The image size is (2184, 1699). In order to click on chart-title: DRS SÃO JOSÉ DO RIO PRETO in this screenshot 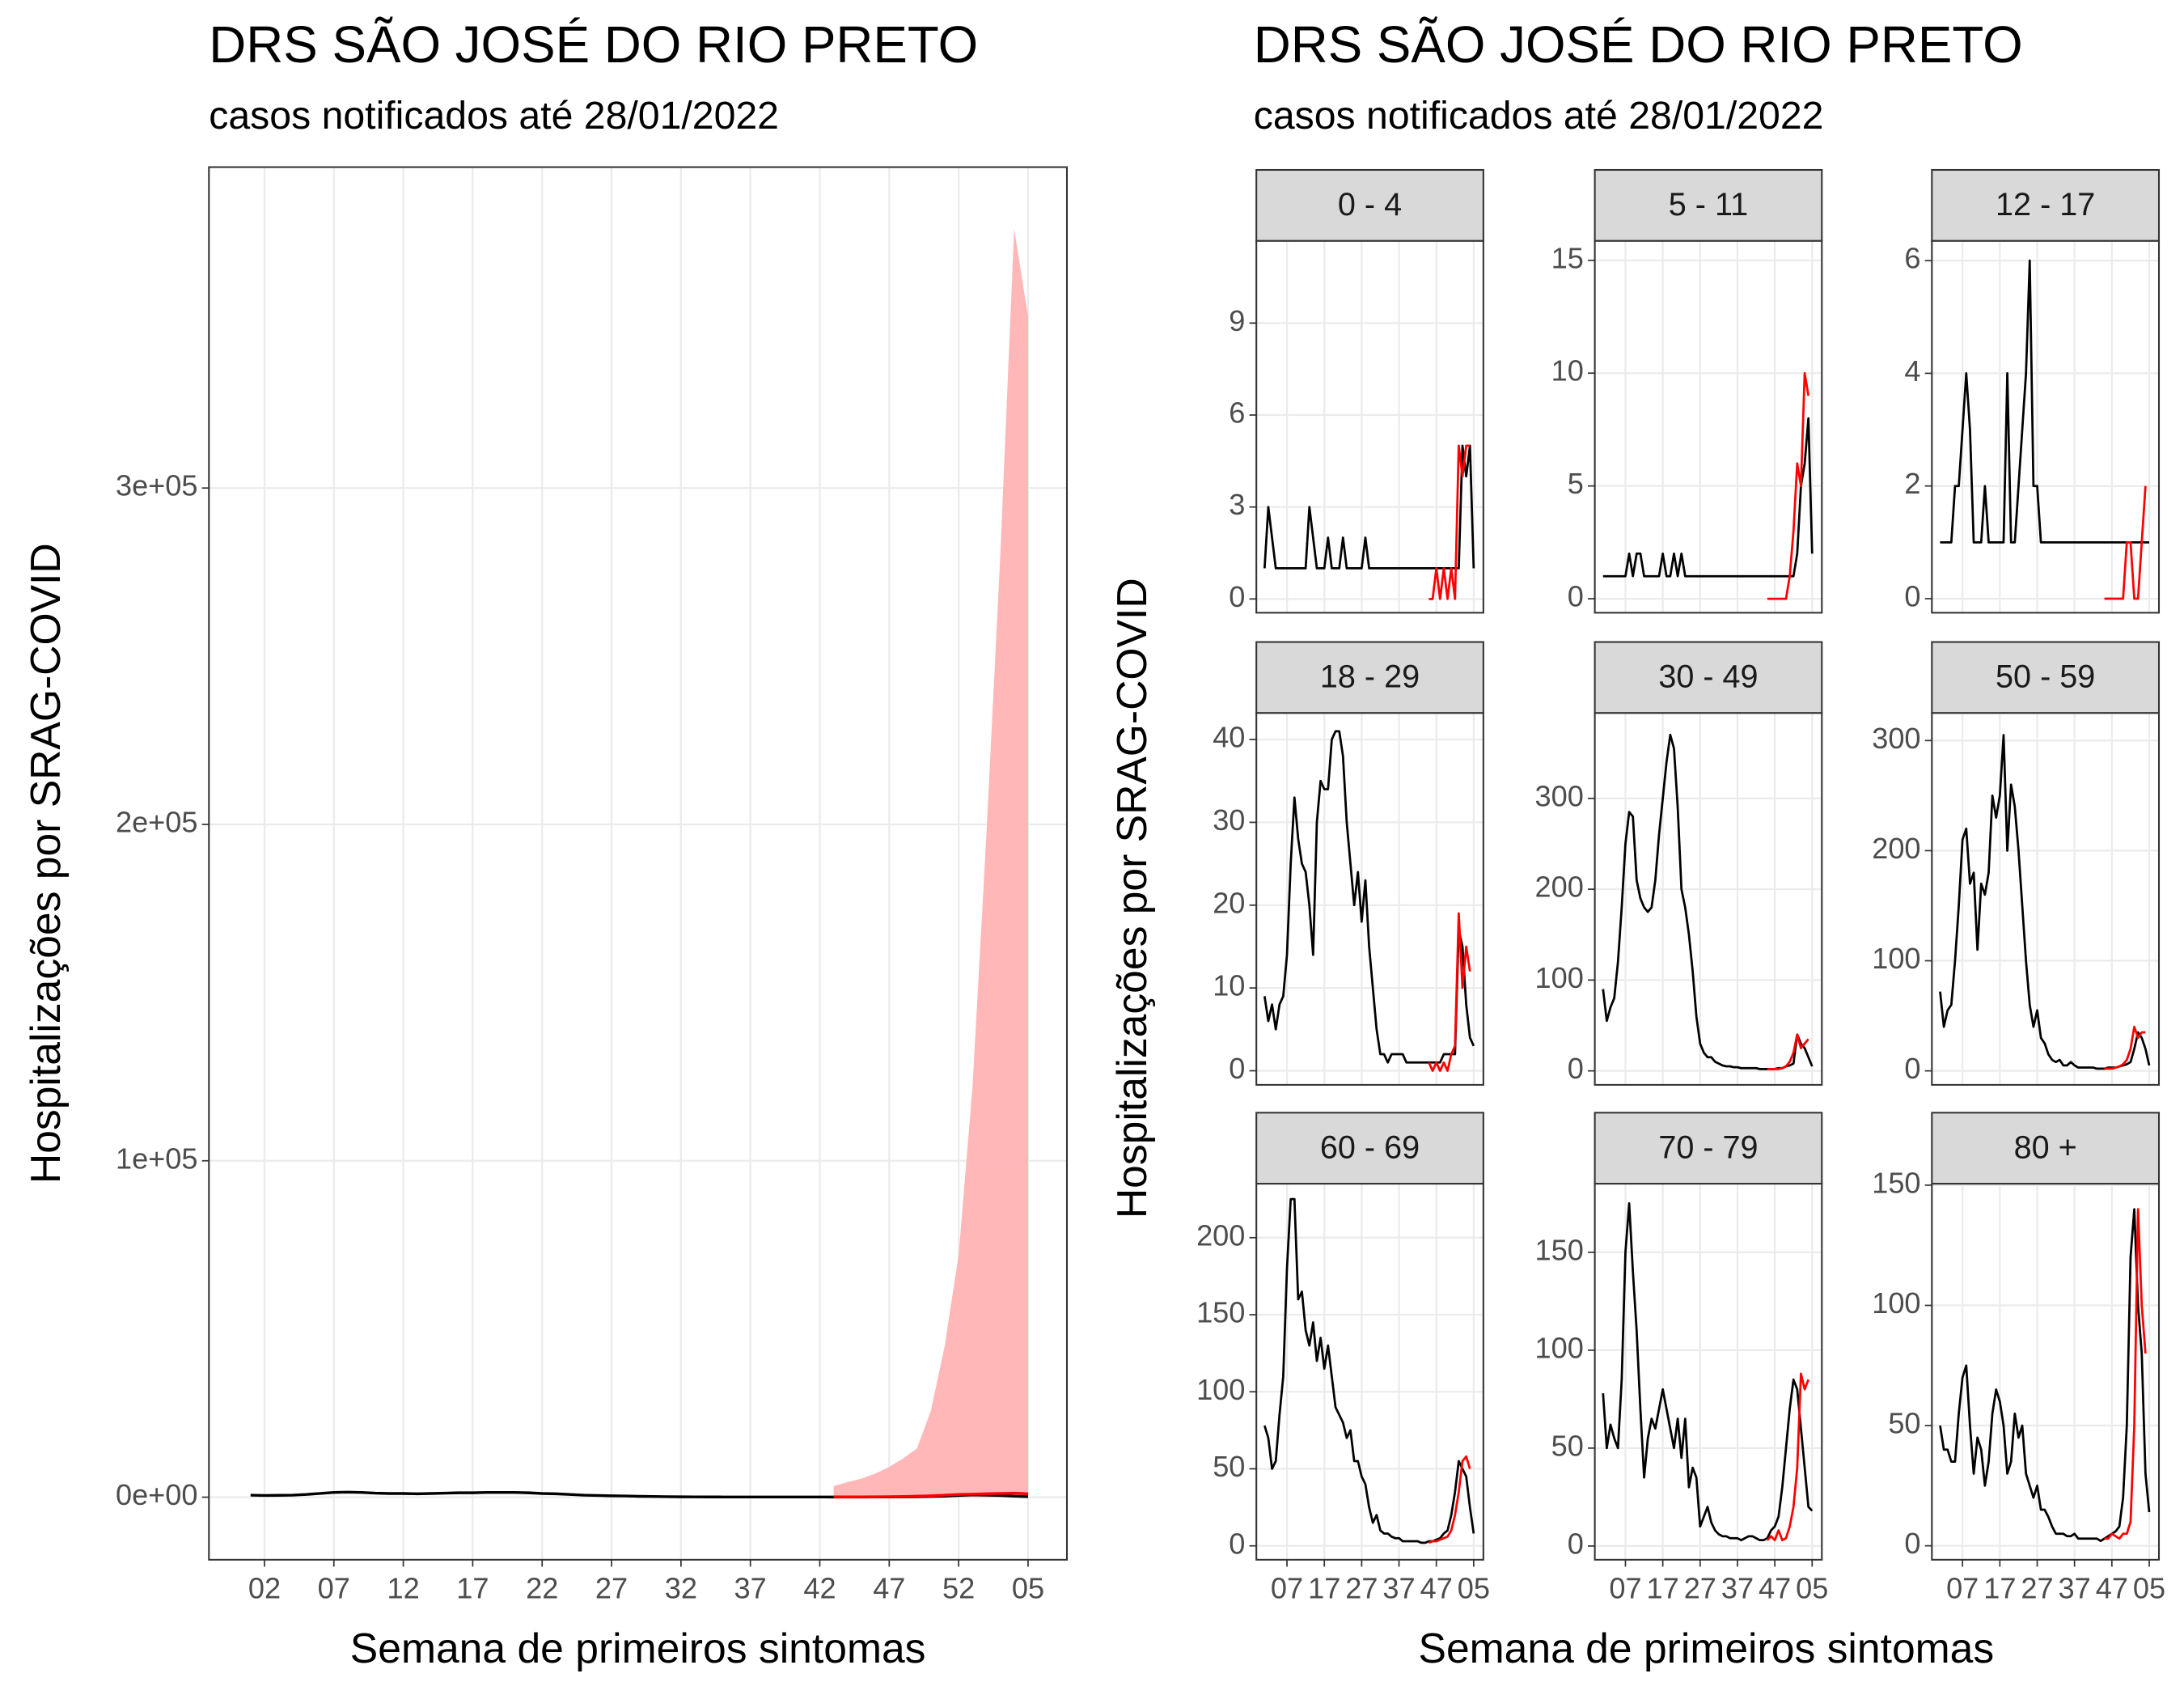, I will do `click(1638, 45)`.